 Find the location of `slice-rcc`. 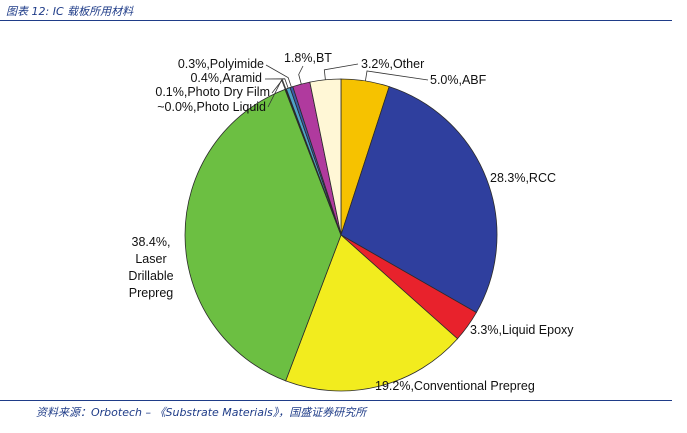

slice-rcc is located at coordinates (419, 200).